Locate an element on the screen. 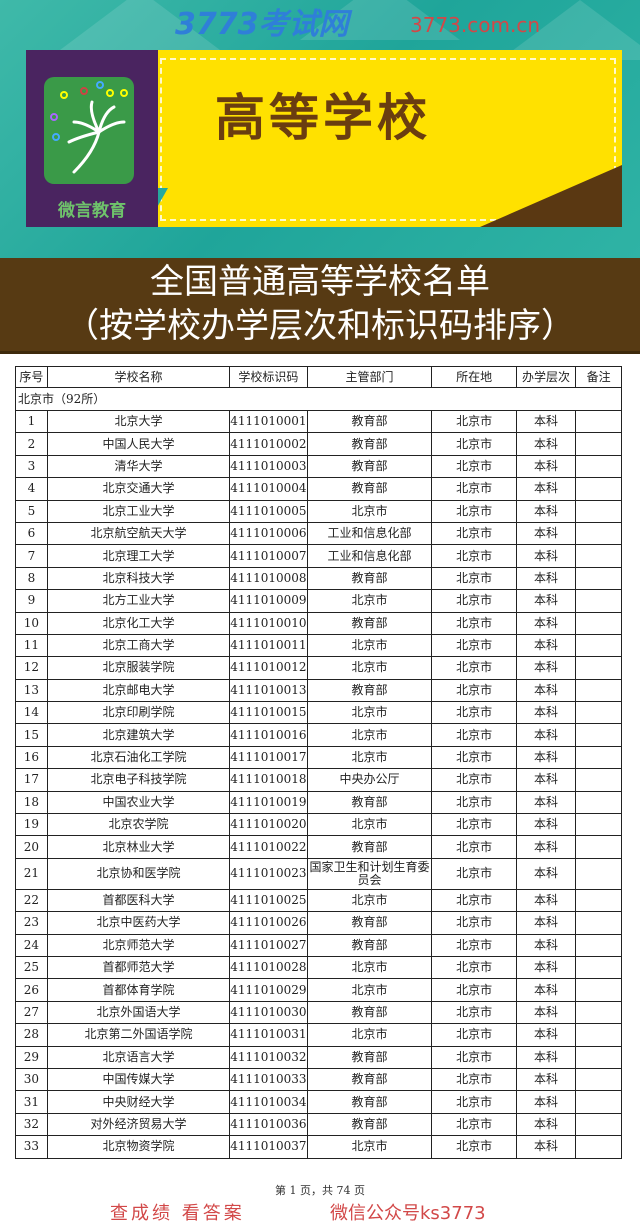 The image size is (640, 1228). col-name-cell: 北京第二外国语学院 is located at coordinates (138, 1035).